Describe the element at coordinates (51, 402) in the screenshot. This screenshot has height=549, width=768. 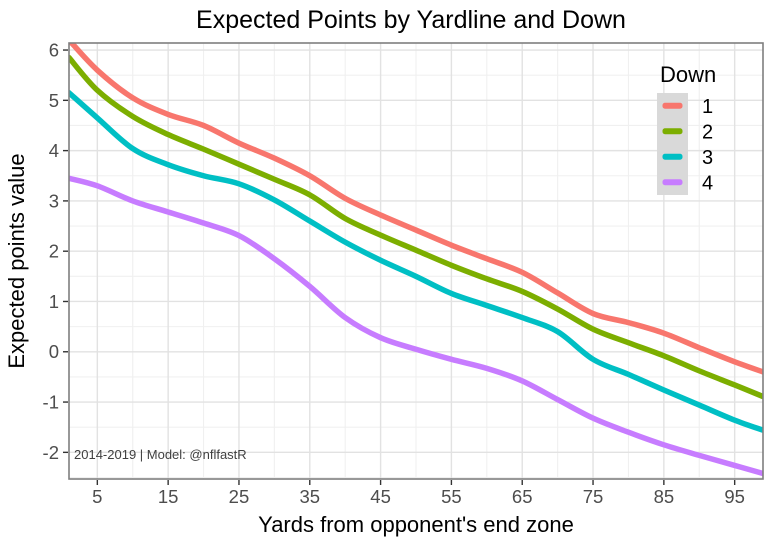
I see `y-tick-label: -1` at that location.